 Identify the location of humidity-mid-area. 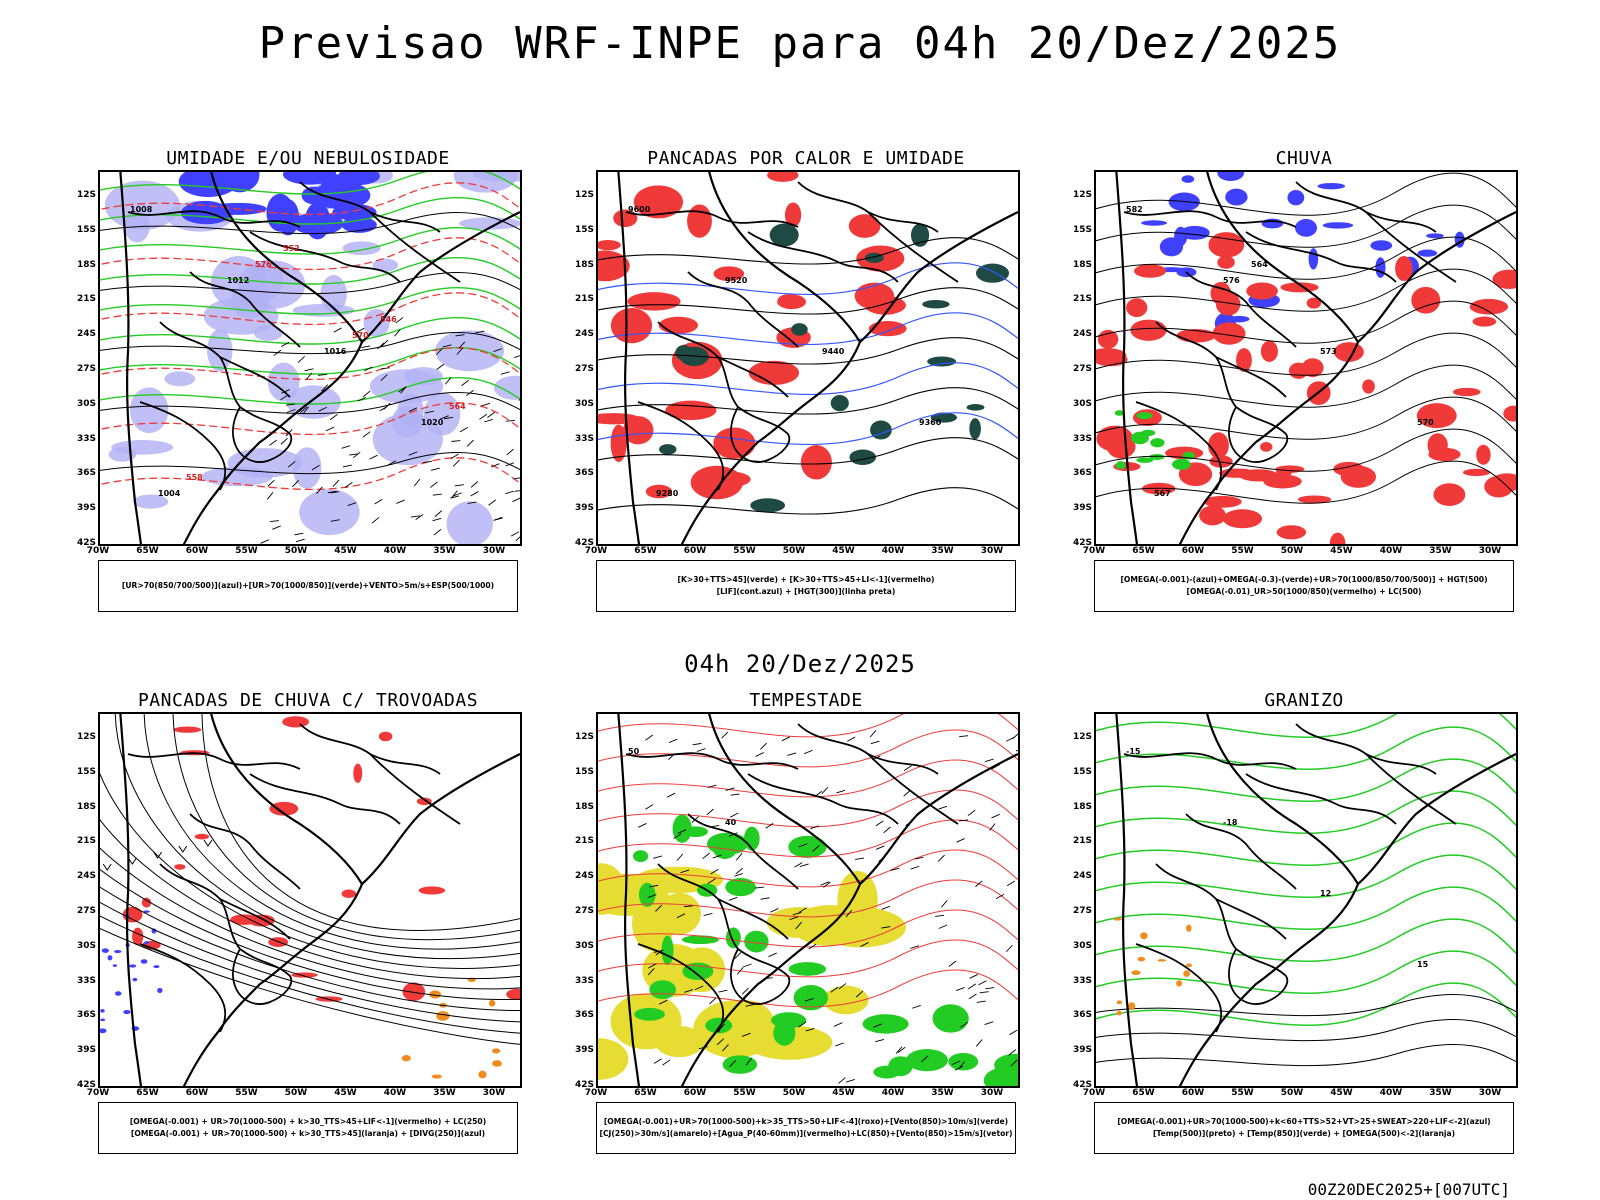
(329, 512).